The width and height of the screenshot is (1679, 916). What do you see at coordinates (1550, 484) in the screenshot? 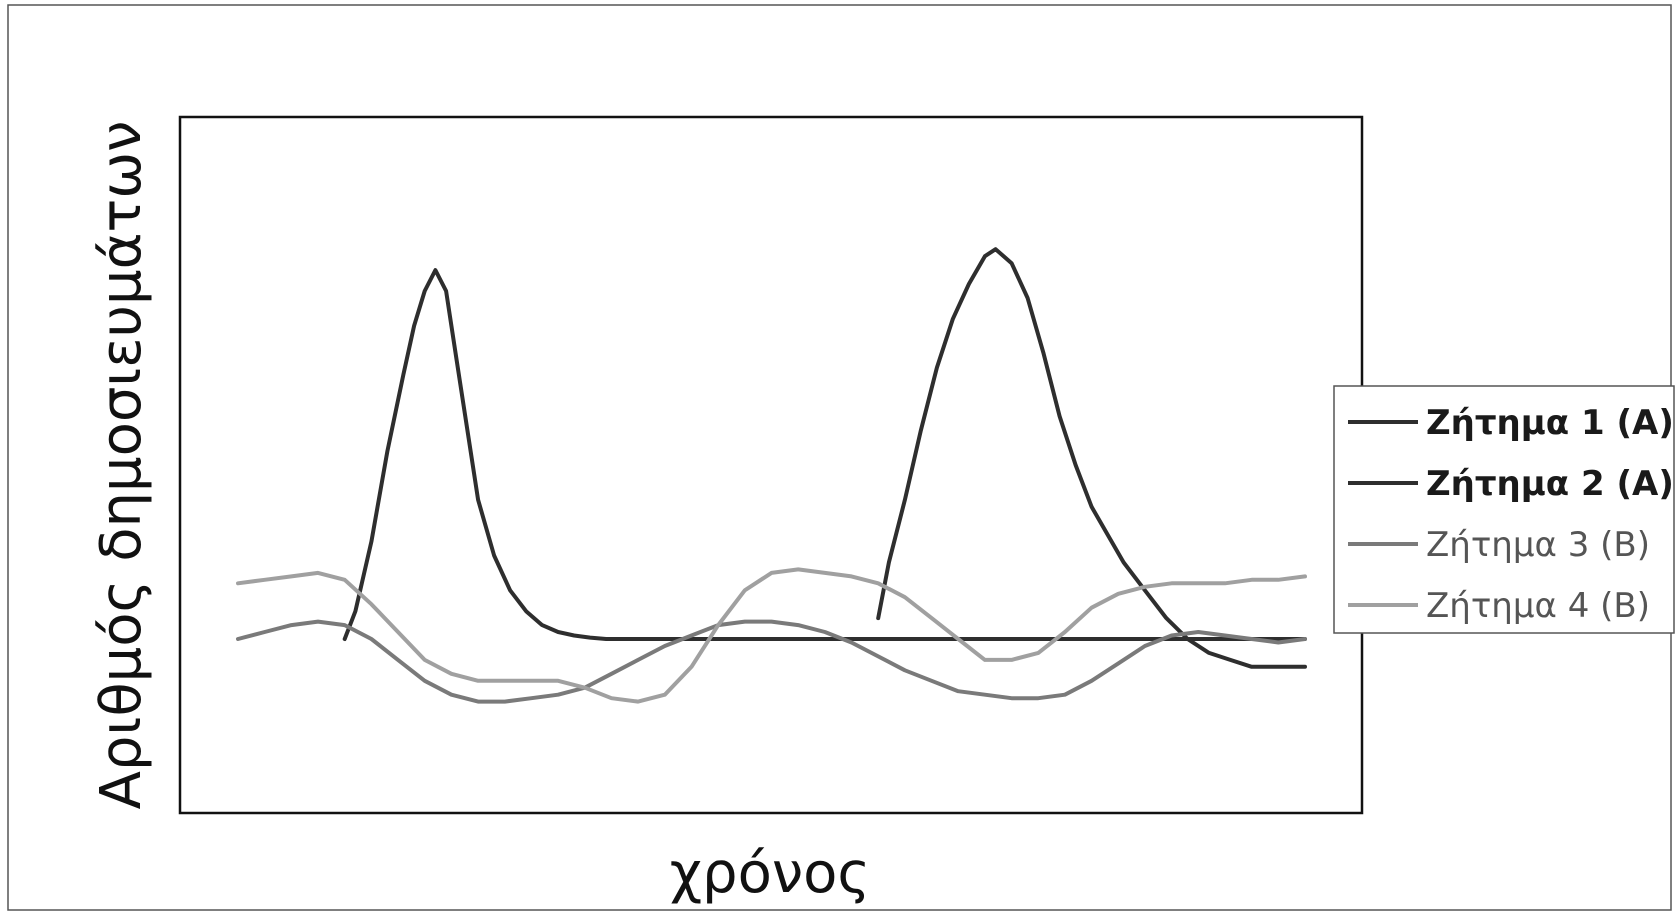
I see `legend-label-2: Ζήτημα 2 (Α)` at bounding box center [1550, 484].